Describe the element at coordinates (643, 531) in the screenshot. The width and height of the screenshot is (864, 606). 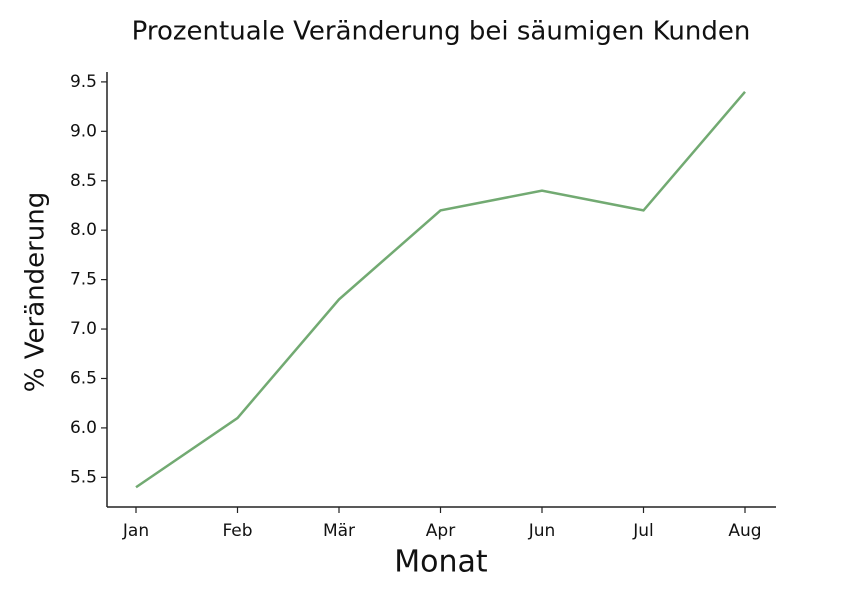
I see `x-tick-label: Jul` at that location.